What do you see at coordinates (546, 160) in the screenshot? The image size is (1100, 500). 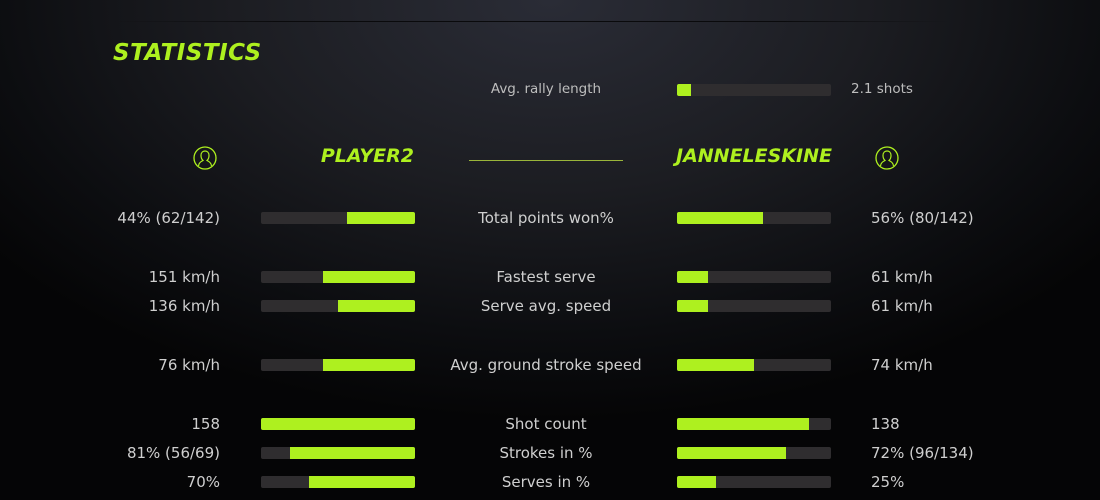 I see `header-divider` at bounding box center [546, 160].